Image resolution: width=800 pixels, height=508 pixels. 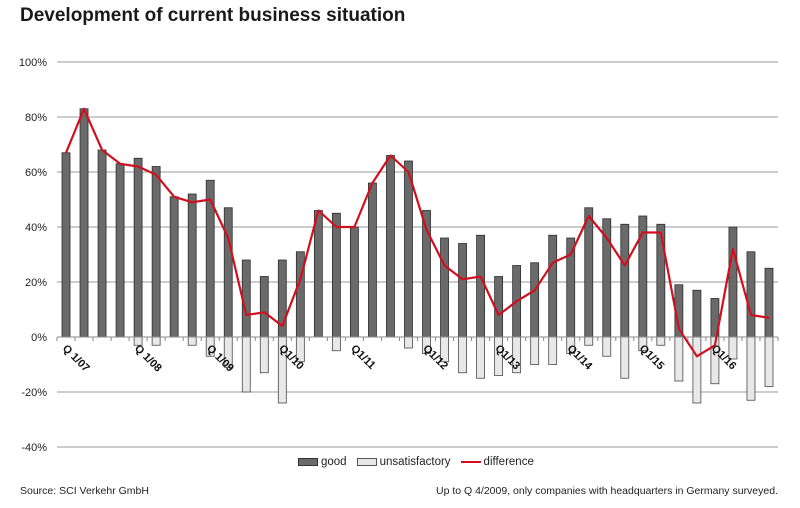 What do you see at coordinates (33, 63) in the screenshot?
I see `y-tick-label: 100%` at bounding box center [33, 63].